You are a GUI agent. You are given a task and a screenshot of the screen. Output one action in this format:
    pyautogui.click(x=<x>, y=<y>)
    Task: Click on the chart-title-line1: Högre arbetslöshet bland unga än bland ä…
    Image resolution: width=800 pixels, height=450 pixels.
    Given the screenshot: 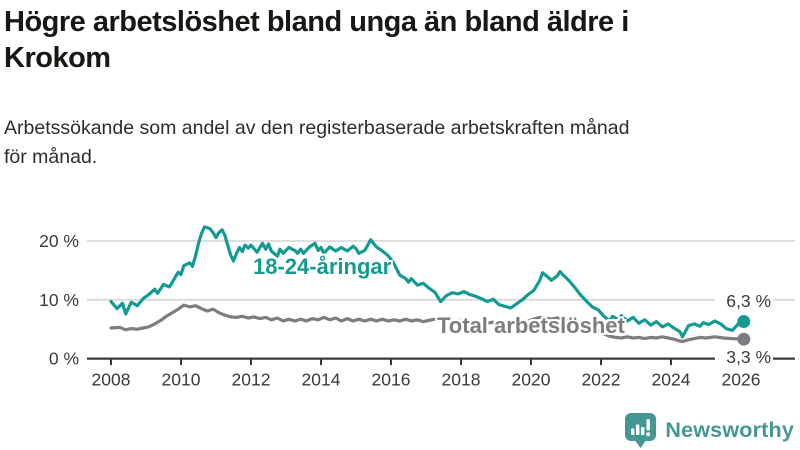 What is the action you would take?
    pyautogui.click(x=316, y=22)
    